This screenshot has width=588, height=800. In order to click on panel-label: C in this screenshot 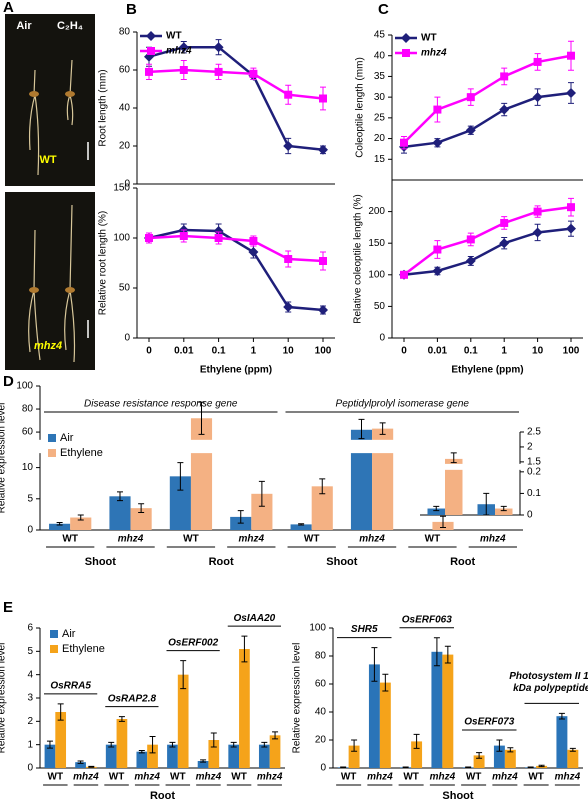, I will do `click(383, 9)`.